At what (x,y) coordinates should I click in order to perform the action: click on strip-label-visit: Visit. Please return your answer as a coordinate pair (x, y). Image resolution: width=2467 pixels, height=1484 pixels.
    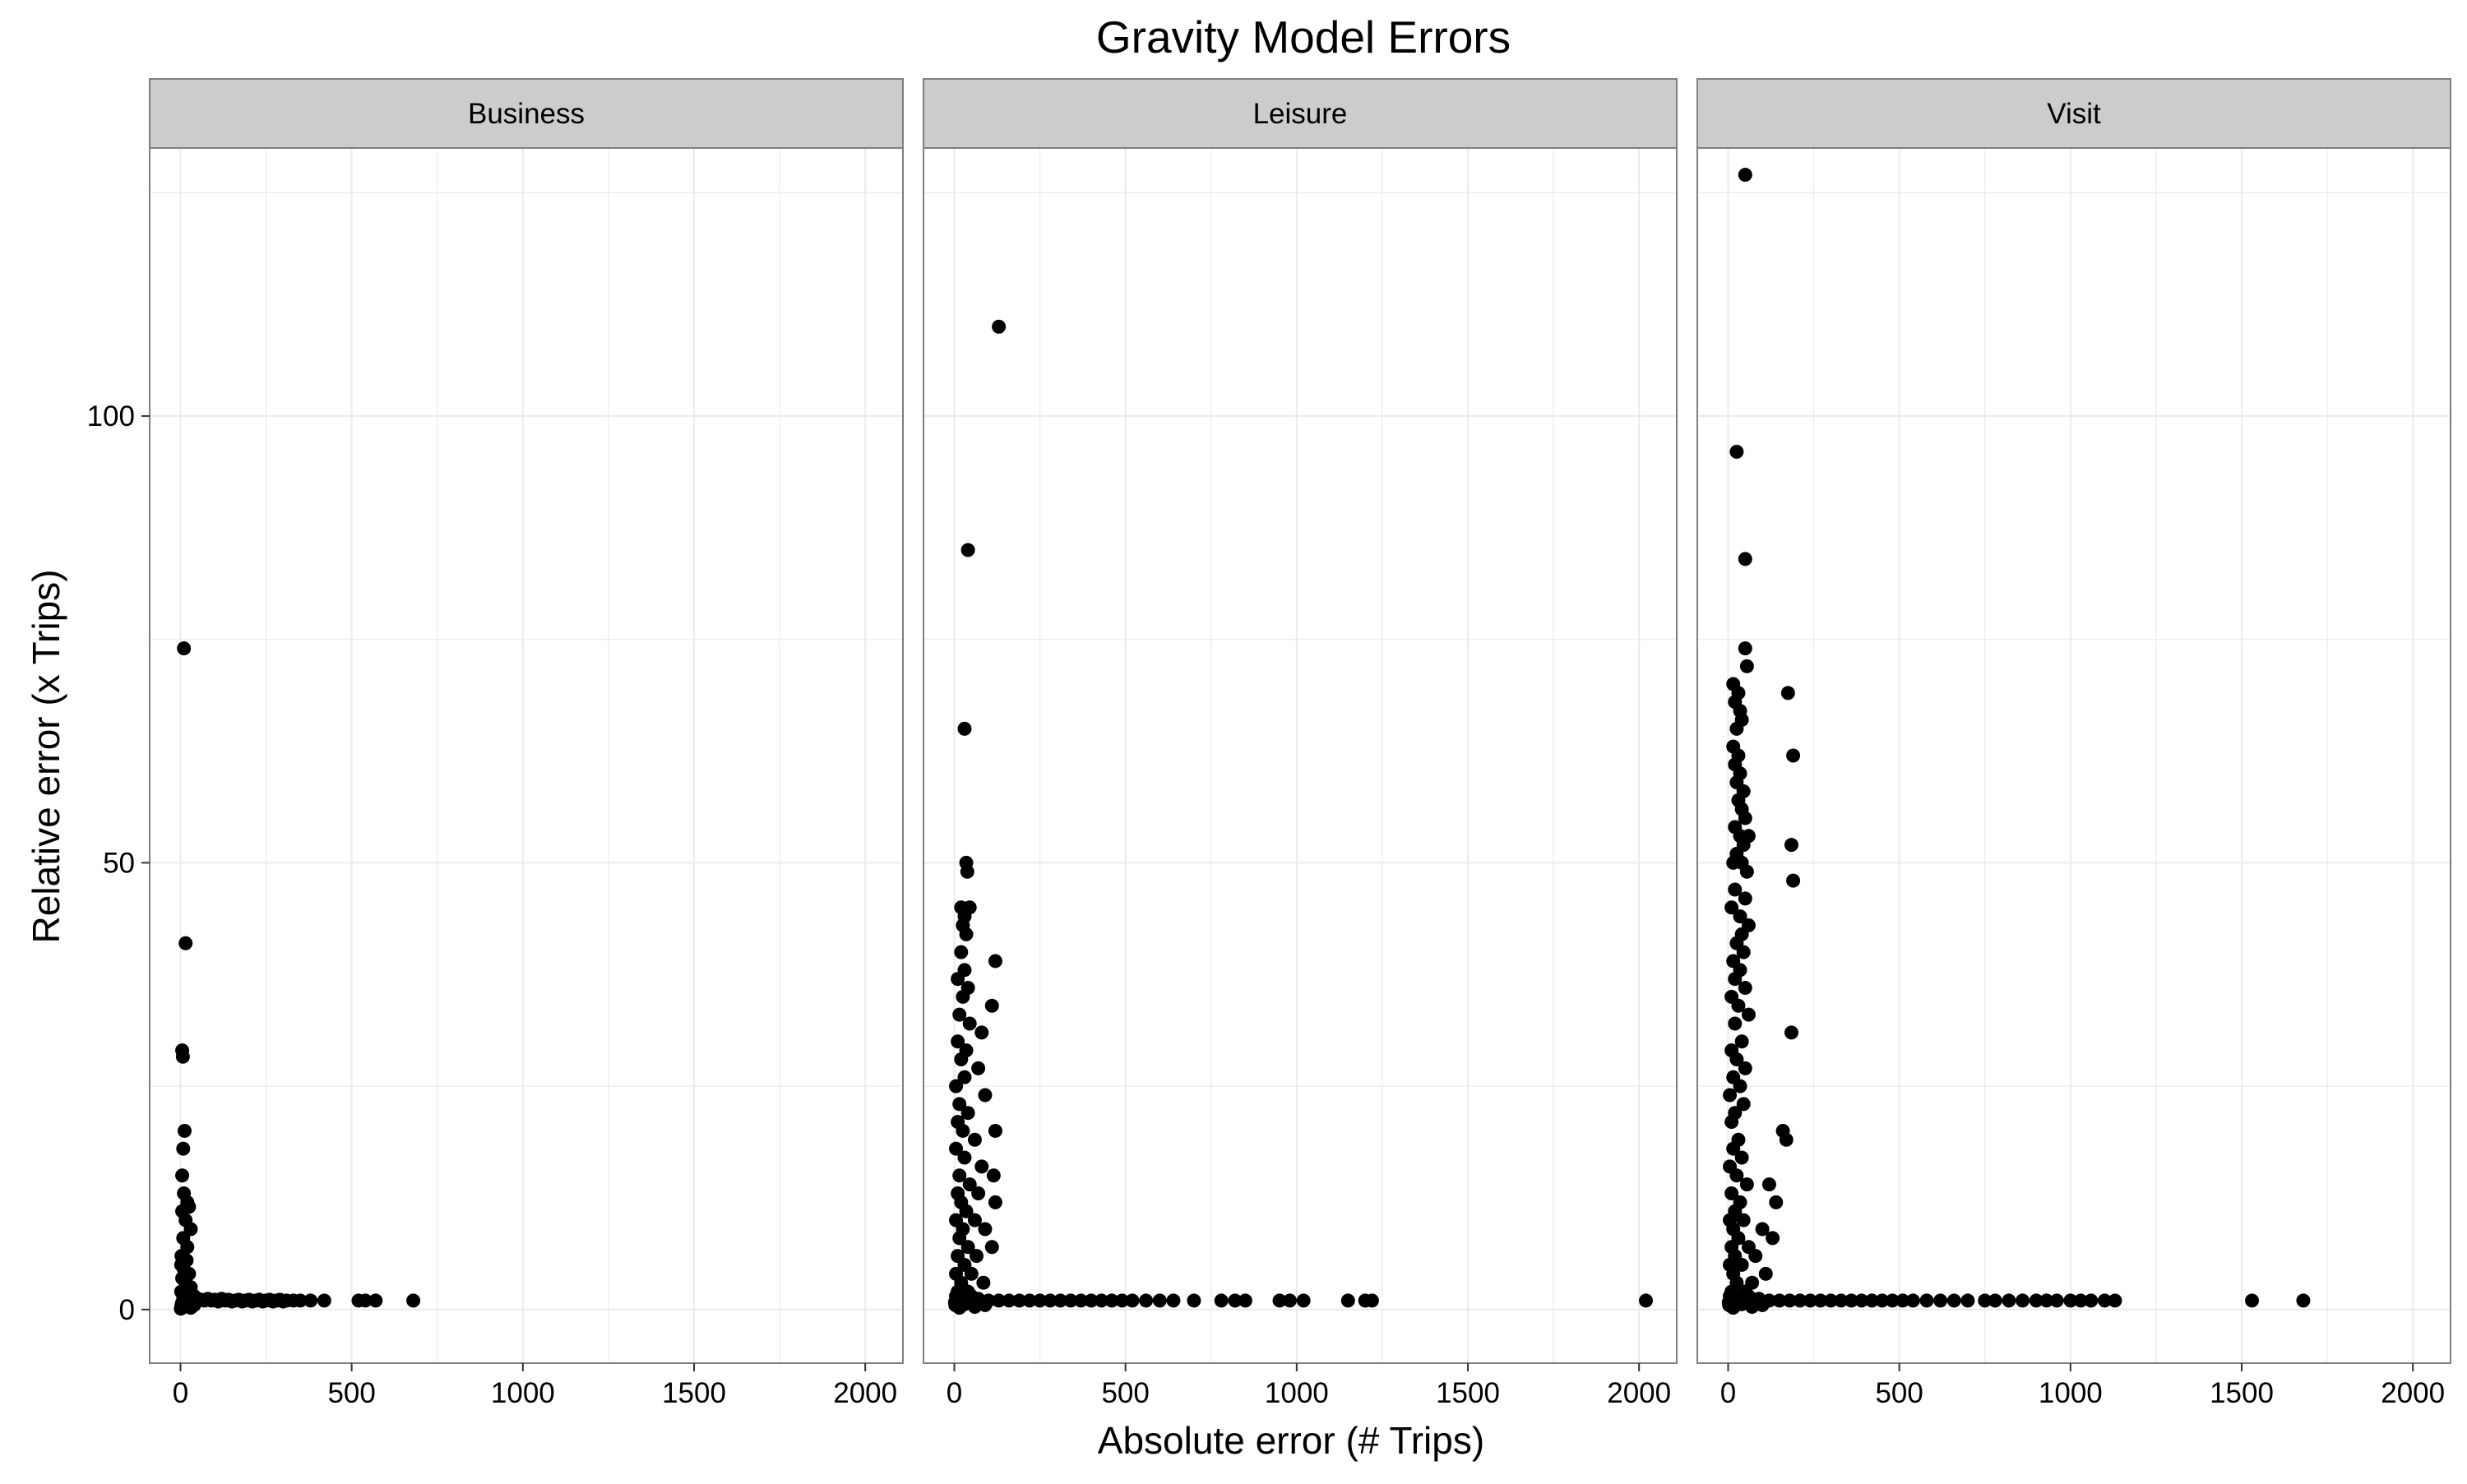
    Looking at the image, I should click on (2074, 114).